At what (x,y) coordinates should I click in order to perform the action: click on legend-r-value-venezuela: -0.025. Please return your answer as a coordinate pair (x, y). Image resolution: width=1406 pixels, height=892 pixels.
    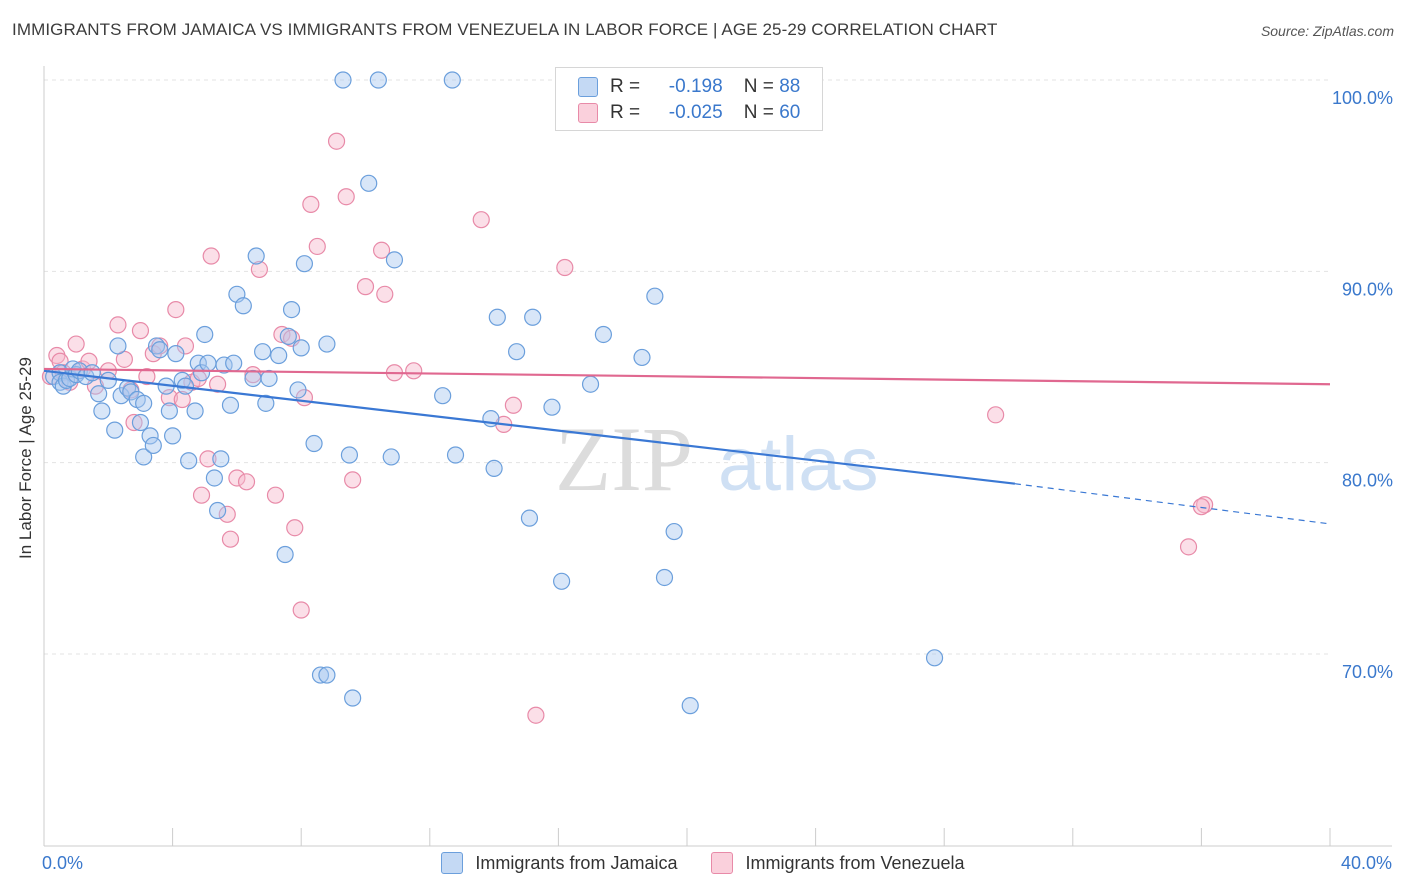
    Looking at the image, I should click on (695, 112).